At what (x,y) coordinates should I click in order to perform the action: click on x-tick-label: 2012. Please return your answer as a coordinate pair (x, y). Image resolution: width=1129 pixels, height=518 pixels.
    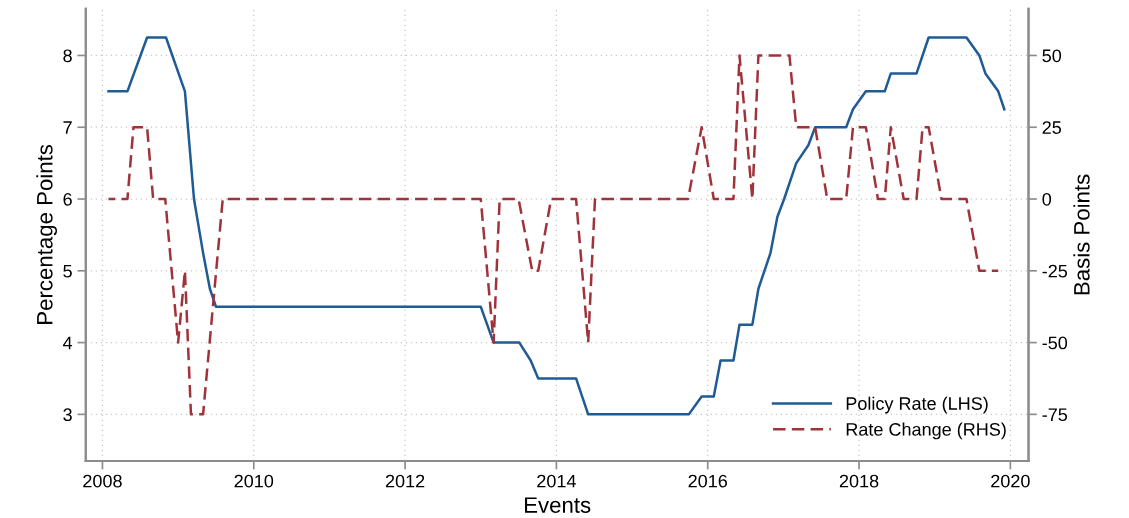
    Looking at the image, I should click on (405, 481).